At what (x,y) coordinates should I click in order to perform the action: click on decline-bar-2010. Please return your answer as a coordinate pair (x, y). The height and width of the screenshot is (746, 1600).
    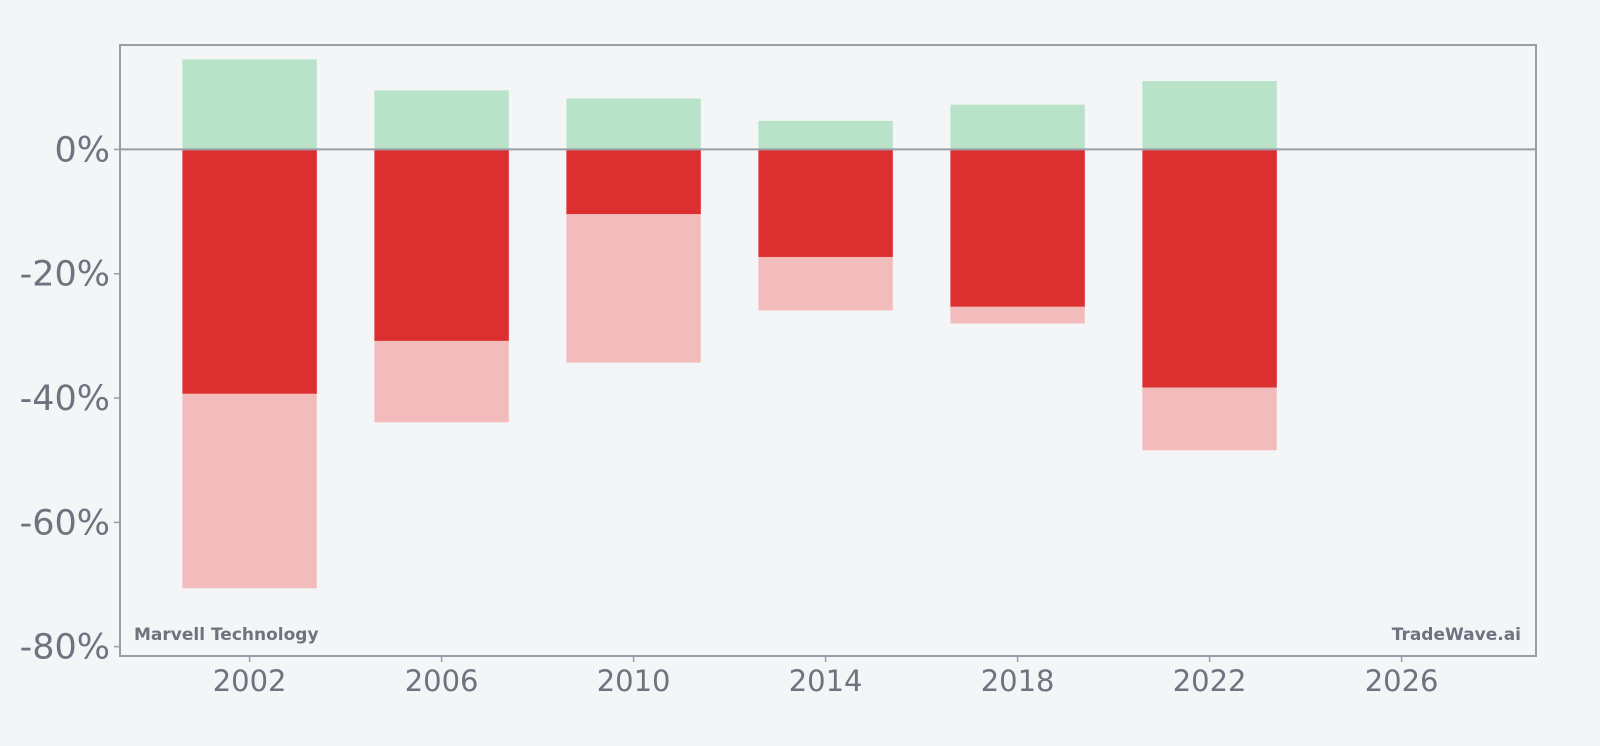
    Looking at the image, I should click on (633, 182).